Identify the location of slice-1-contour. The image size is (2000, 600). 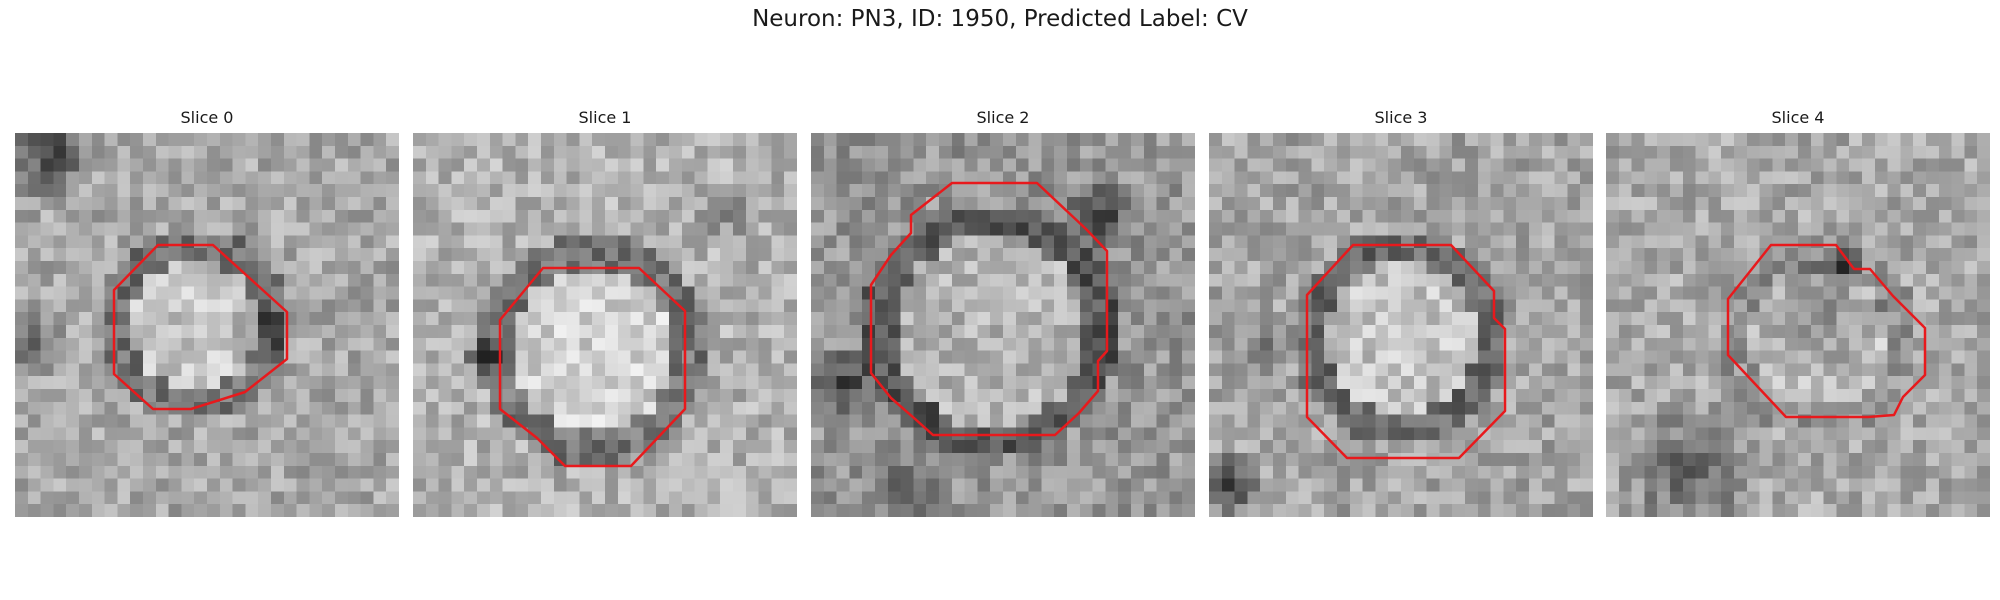
(592, 367).